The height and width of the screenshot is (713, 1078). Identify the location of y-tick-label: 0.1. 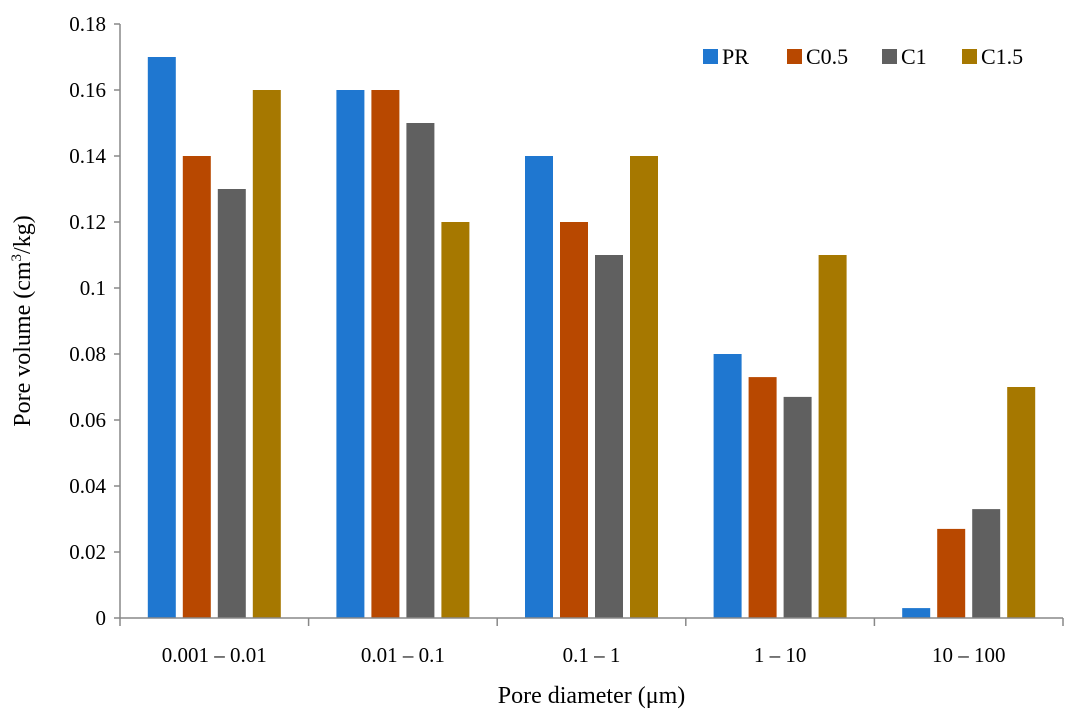
(93, 288).